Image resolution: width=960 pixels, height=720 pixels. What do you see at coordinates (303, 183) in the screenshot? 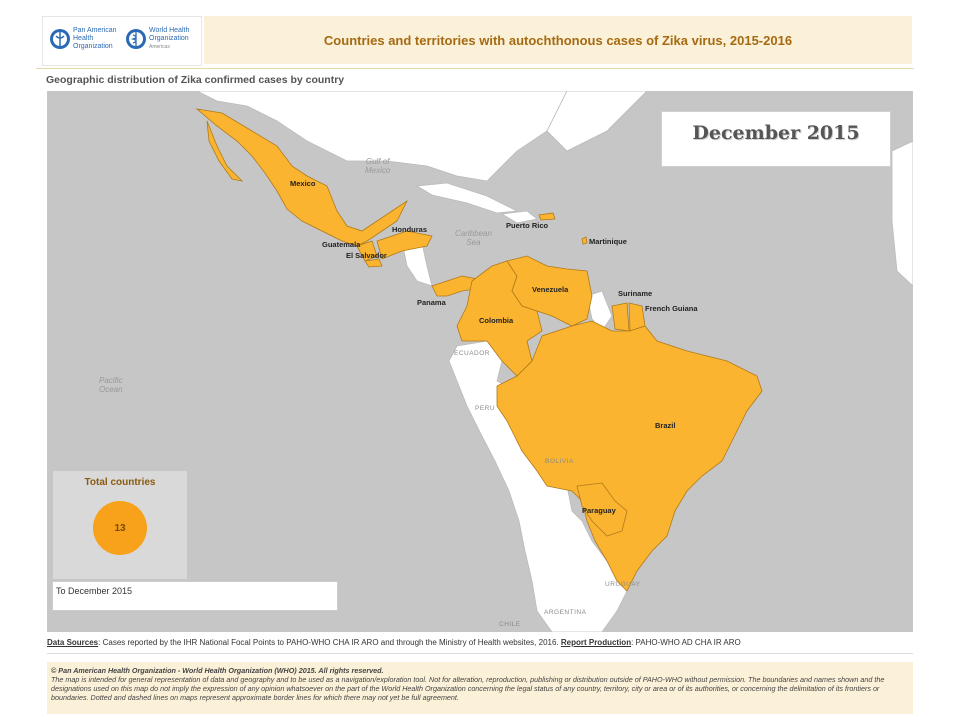
I see `label-mexico: Mexico` at bounding box center [303, 183].